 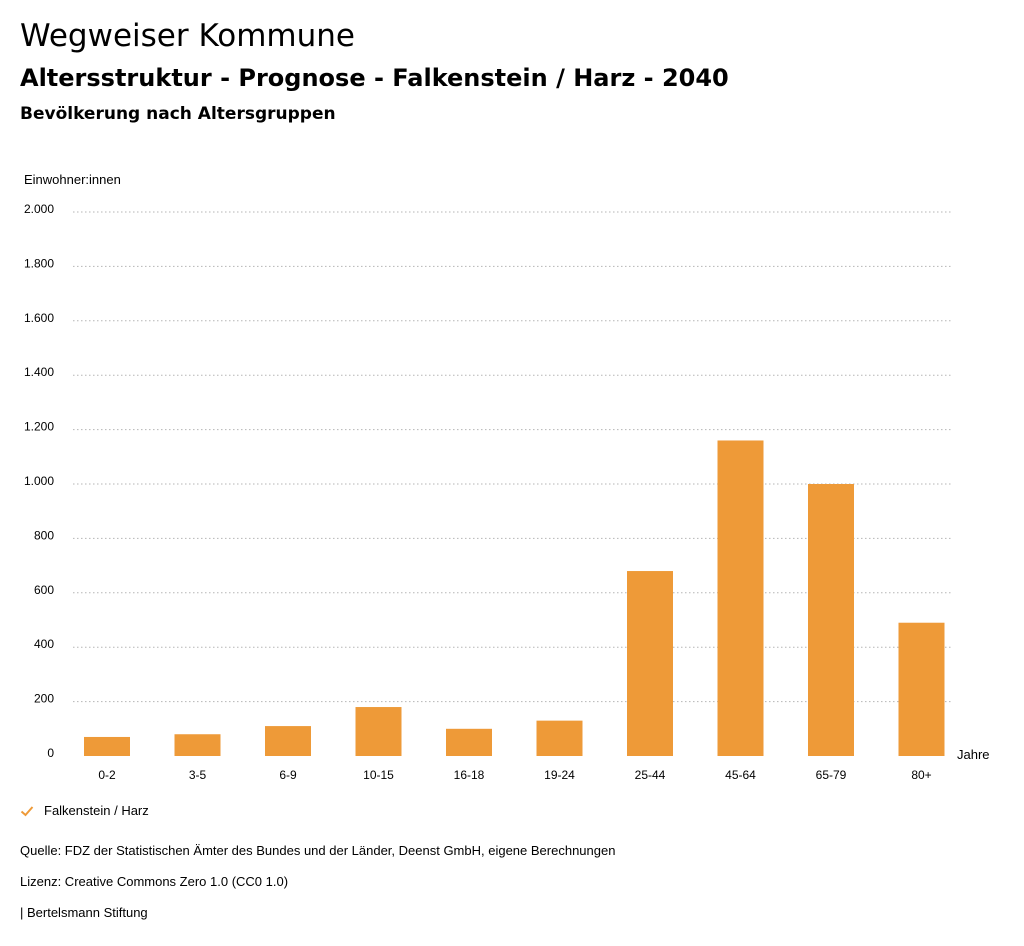 I want to click on y-tick-label: 600, so click(x=44, y=590).